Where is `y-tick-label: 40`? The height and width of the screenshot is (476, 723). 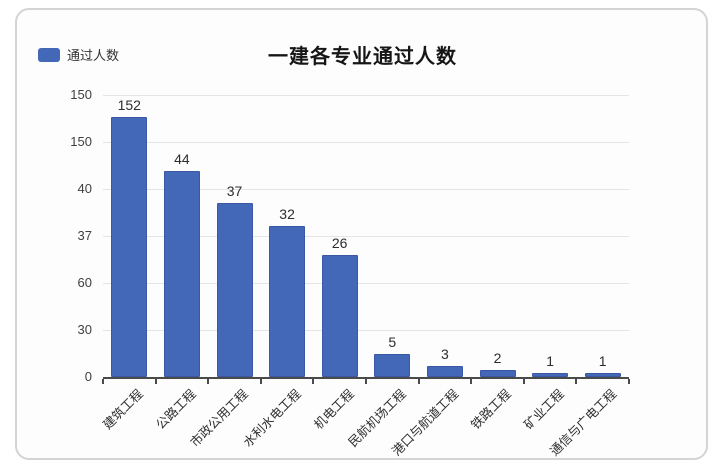
y-tick-label: 40 is located at coordinates (84, 188).